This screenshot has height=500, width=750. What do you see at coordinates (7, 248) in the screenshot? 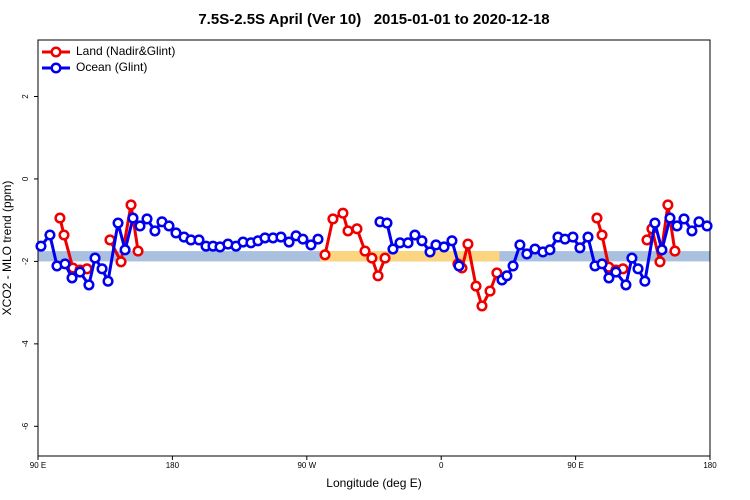
I see `y-axis-label: XCO2 - MLO trend (ppm)` at bounding box center [7, 248].